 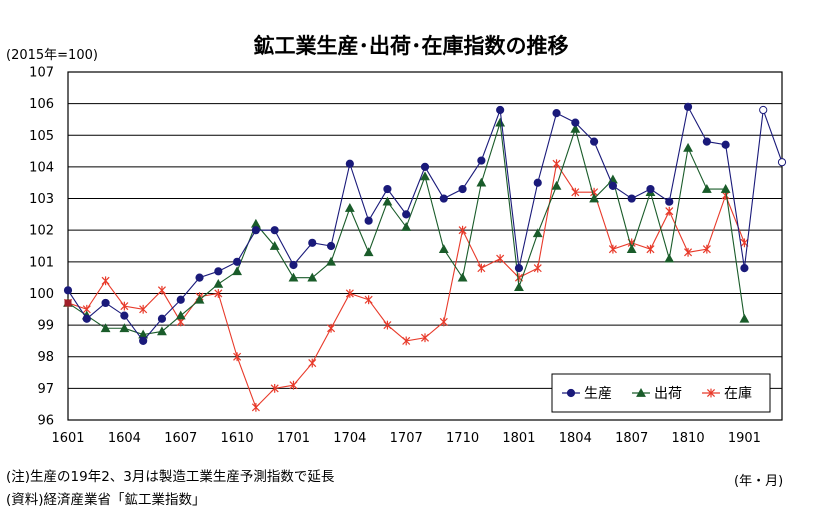 I want to click on y-tick-label: 96, so click(x=45, y=421).